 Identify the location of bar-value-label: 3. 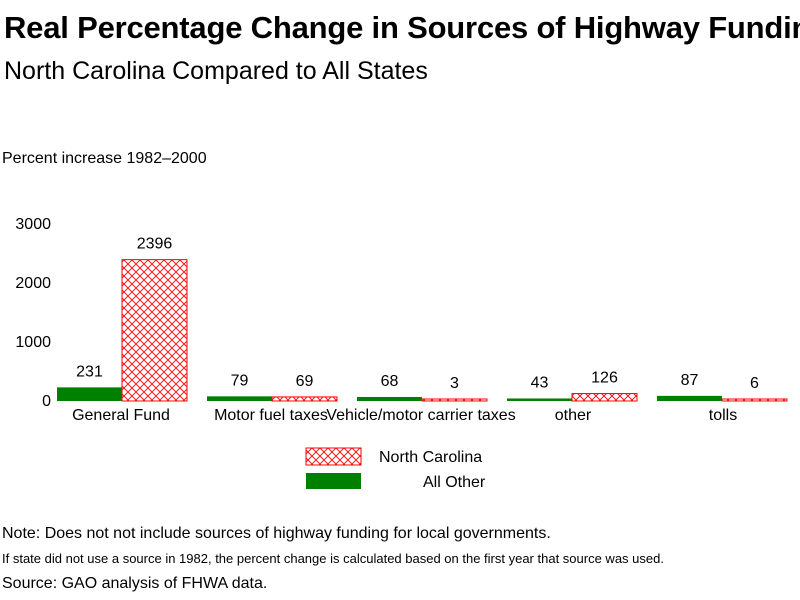
(454, 383).